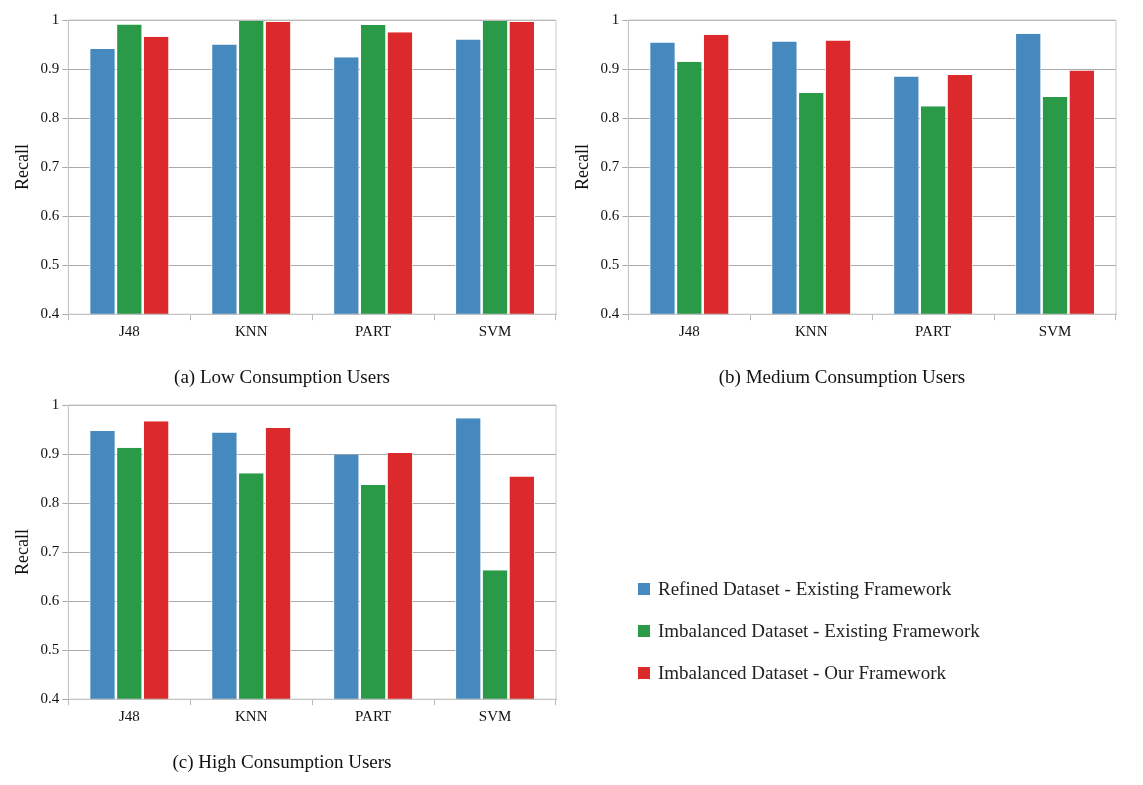  What do you see at coordinates (282, 376) in the screenshot?
I see `text: (a) Low Consumption Users` at bounding box center [282, 376].